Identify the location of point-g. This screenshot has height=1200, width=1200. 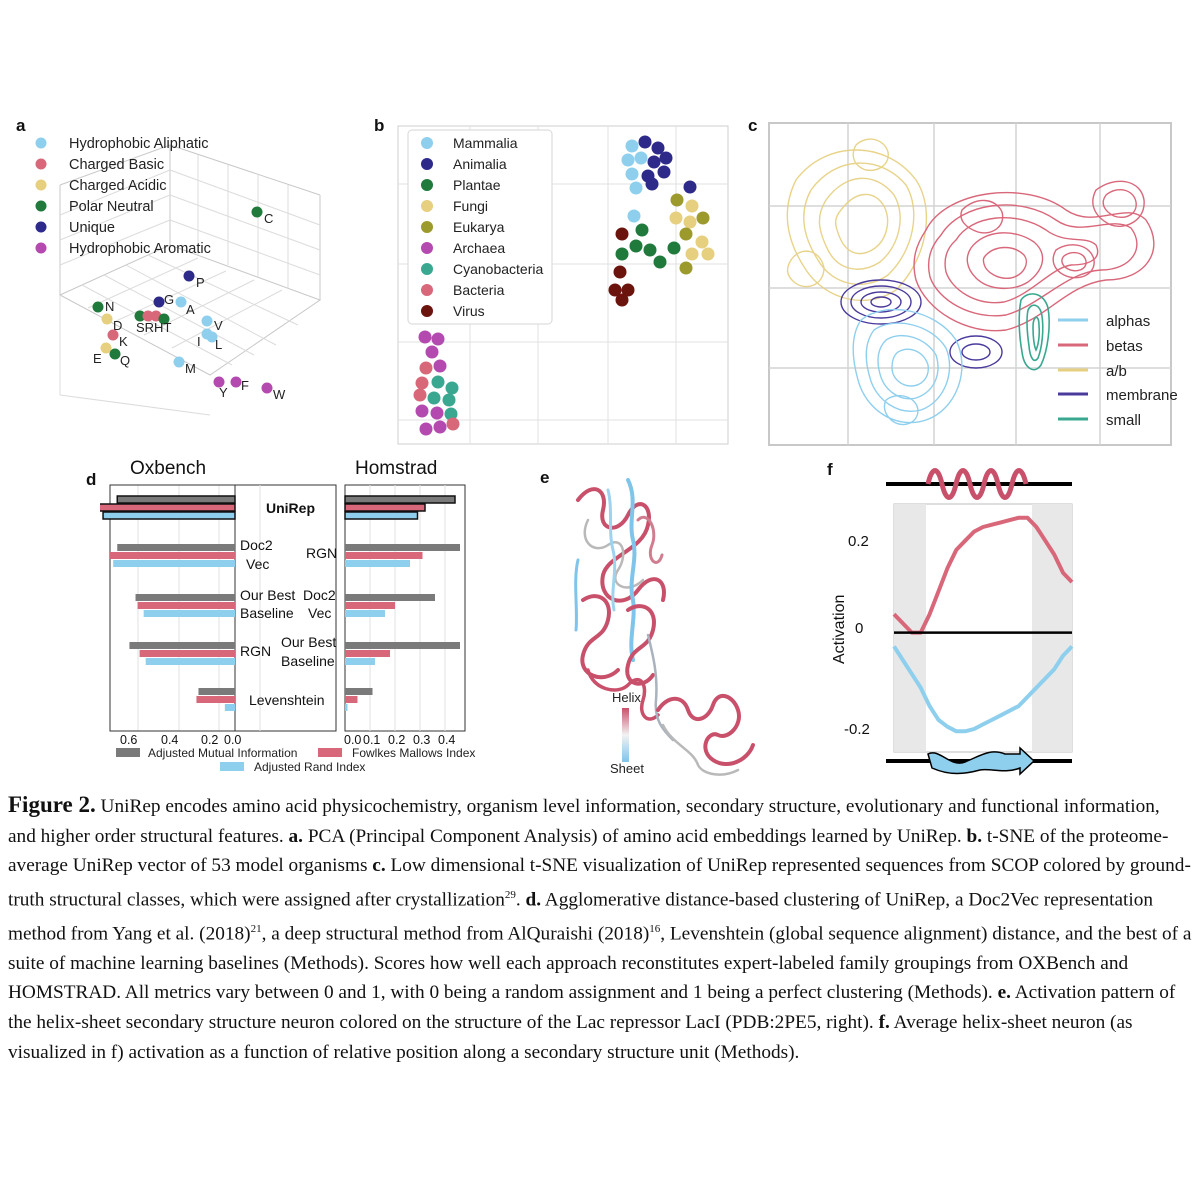
(159, 302).